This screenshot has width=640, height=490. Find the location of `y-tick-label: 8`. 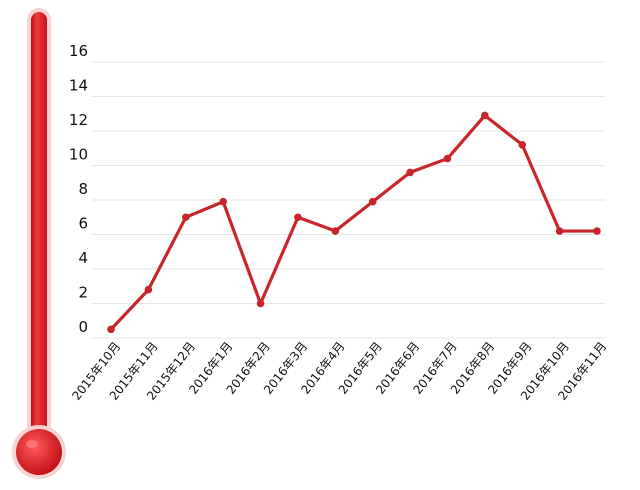

y-tick-label: 8 is located at coordinates (83, 189).